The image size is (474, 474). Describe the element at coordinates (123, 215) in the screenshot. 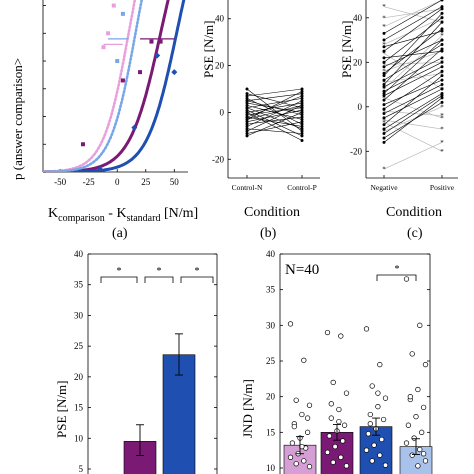

I see `panel-a-xlabel: Kcomparison - Kstandard [N/m]` at that location.